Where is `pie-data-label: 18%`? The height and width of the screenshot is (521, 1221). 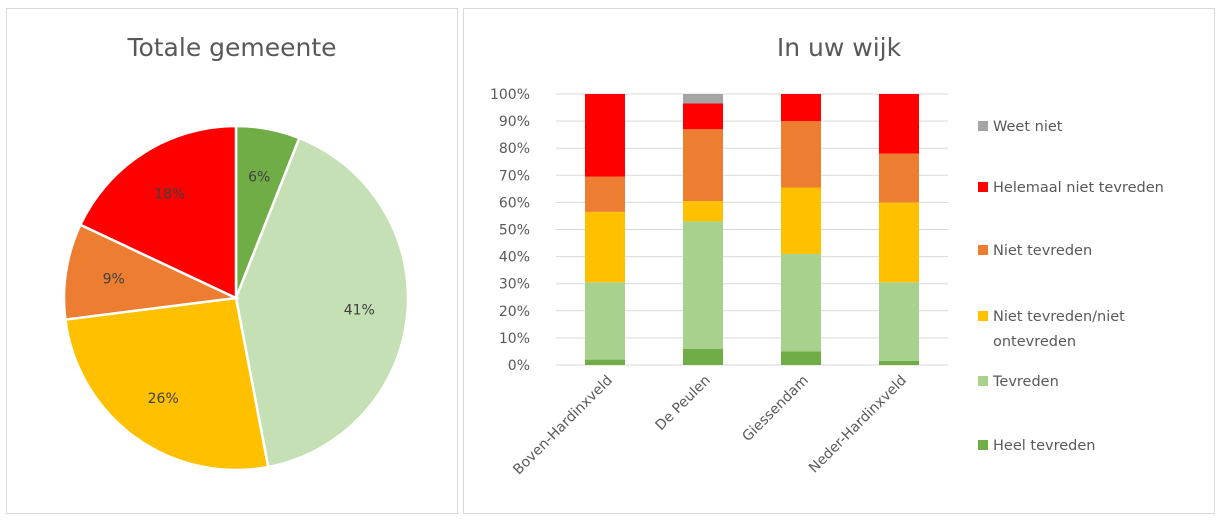
pie-data-label: 18% is located at coordinates (169, 194).